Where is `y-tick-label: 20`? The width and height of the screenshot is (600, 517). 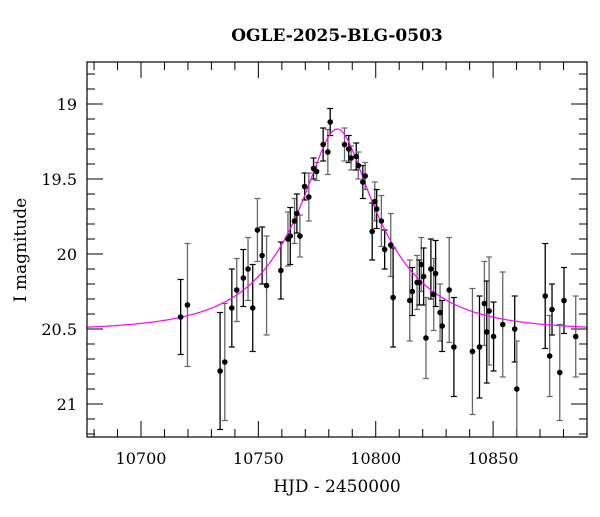 y-tick-label: 20 is located at coordinates (67, 254).